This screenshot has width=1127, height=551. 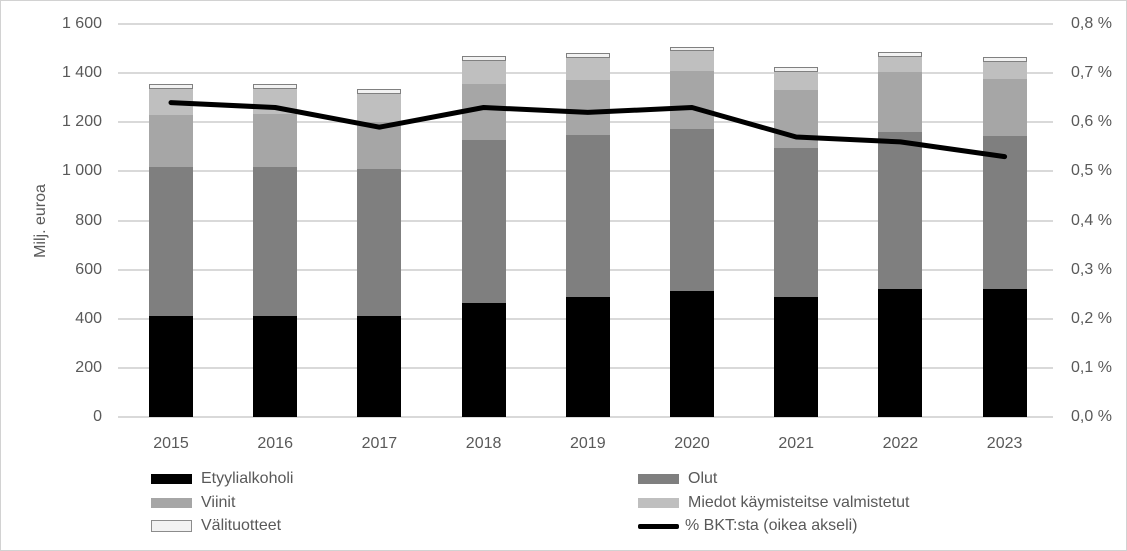 I want to click on bar-segment-1-2020, so click(x=692, y=210).